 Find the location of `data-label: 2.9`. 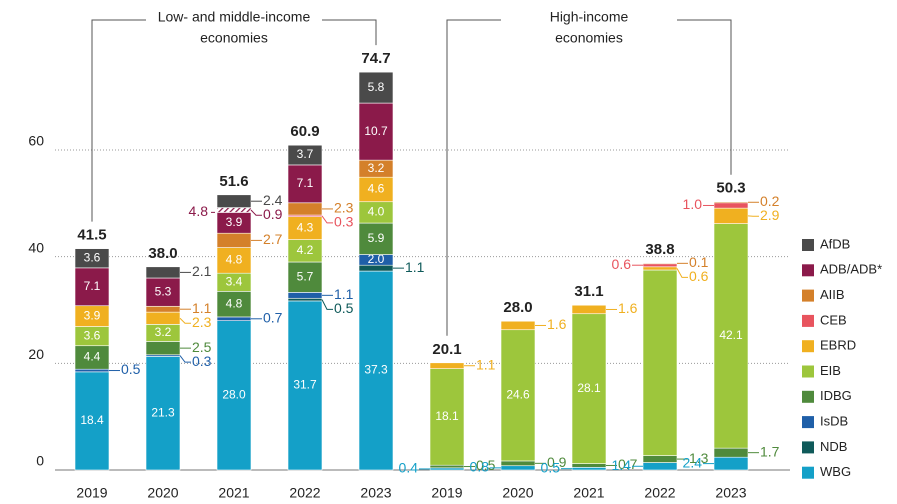

data-label: 2.9 is located at coordinates (770, 215).